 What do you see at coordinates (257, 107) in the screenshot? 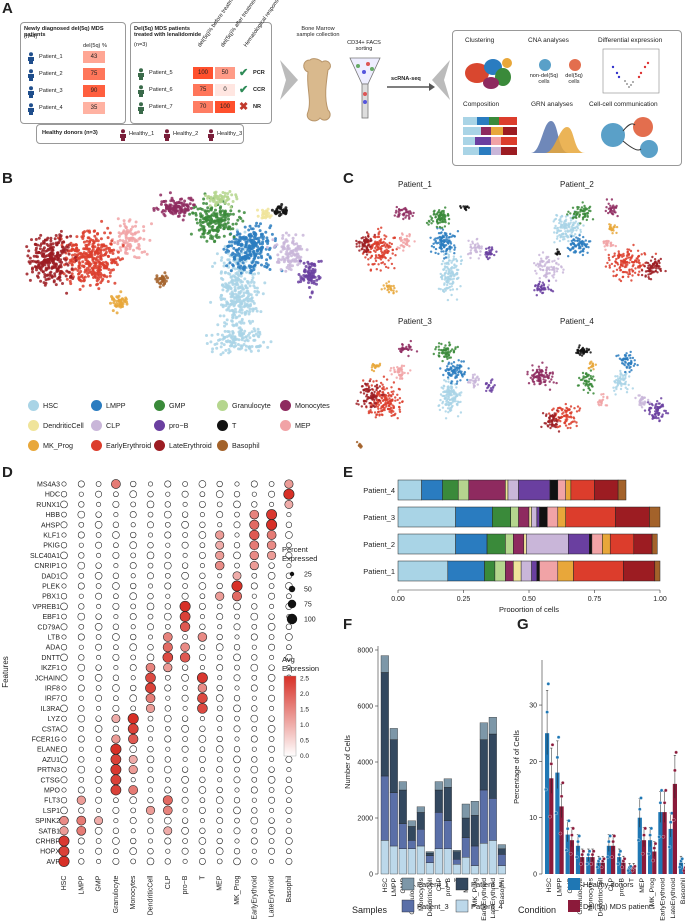
I see `response-label: NR` at bounding box center [257, 107].